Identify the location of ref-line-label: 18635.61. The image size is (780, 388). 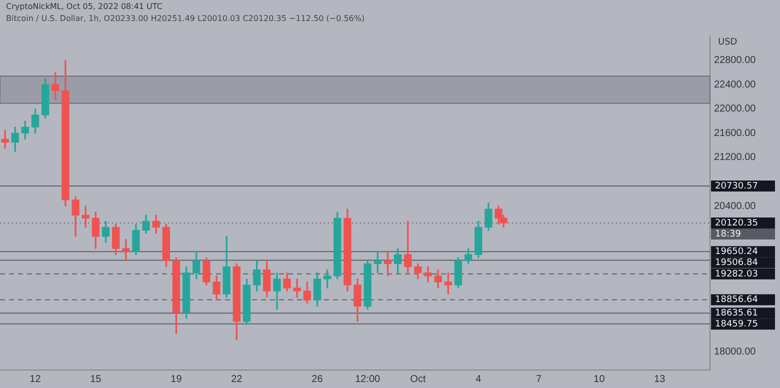
(736, 313).